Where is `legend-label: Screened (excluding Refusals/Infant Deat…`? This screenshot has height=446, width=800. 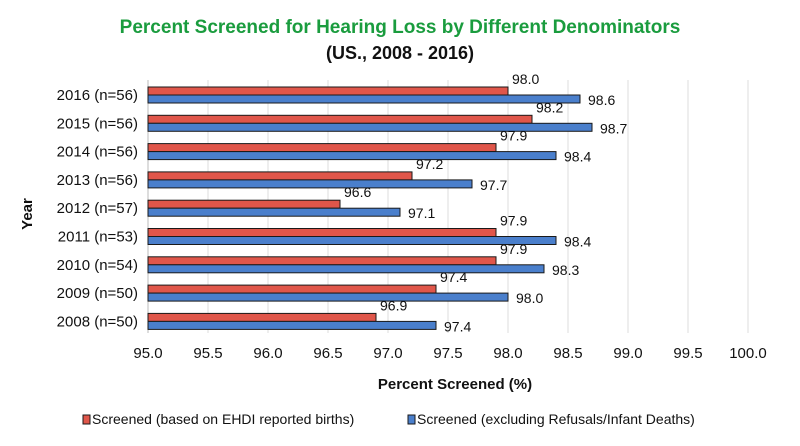 legend-label: Screened (excluding Refusals/Infant Deat… is located at coordinates (556, 419).